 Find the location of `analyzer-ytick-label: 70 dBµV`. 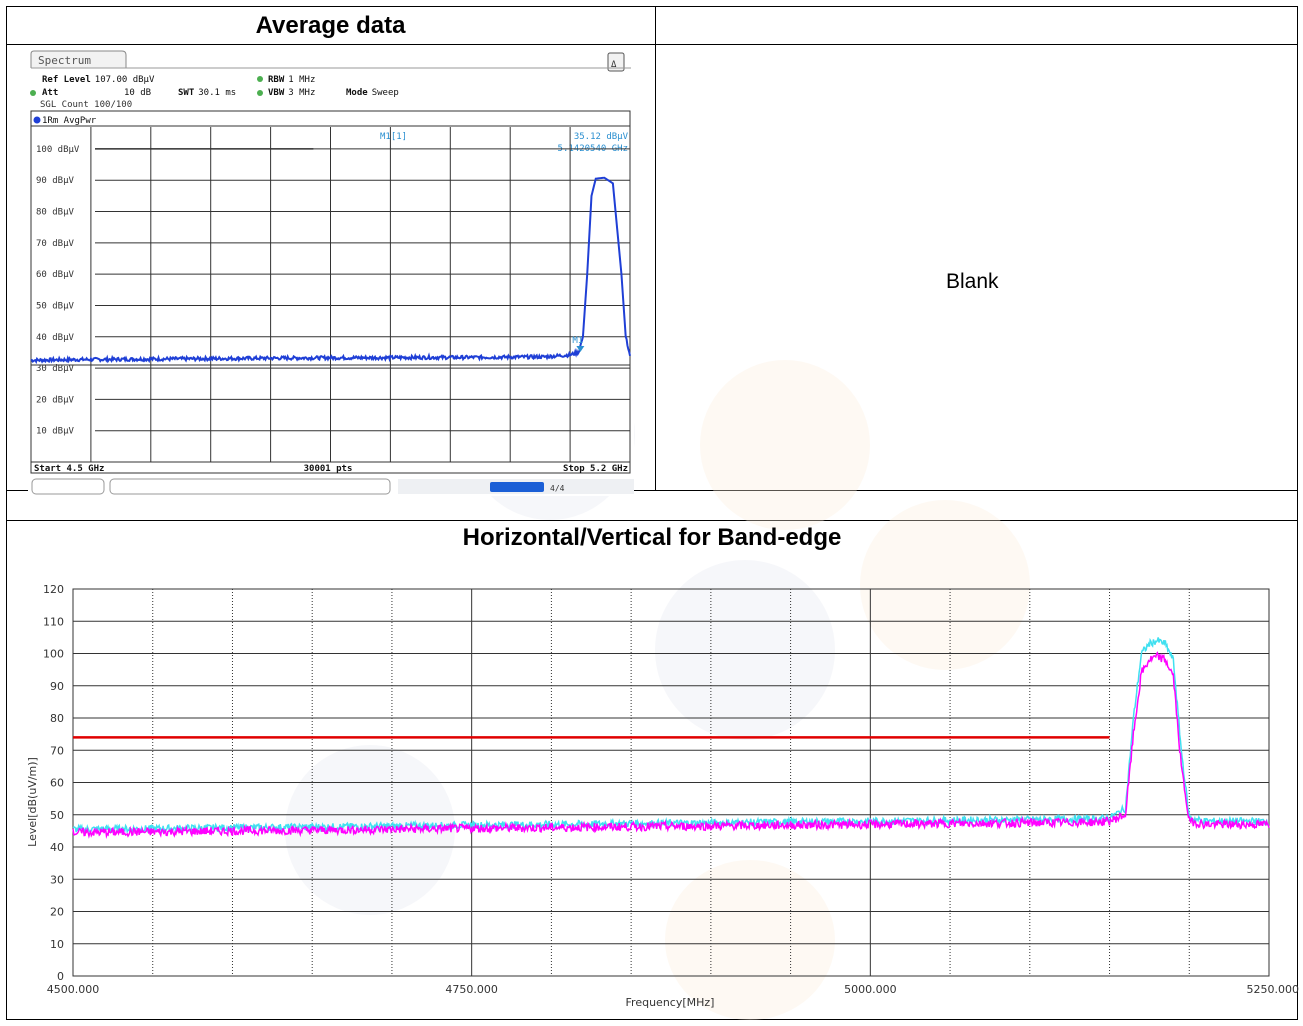

analyzer-ytick-label: 70 dBµV is located at coordinates (55, 244).